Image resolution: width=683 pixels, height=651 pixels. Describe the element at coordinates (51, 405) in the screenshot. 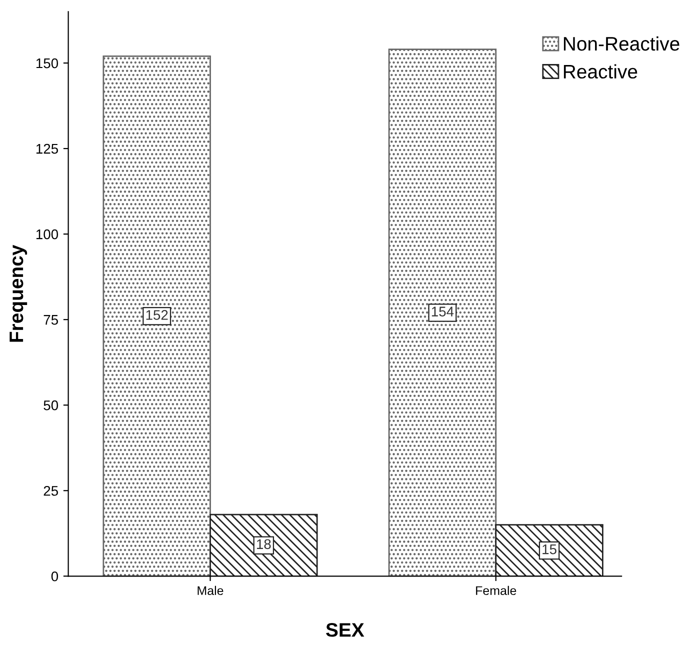

I see `y-tick-label: 50` at that location.